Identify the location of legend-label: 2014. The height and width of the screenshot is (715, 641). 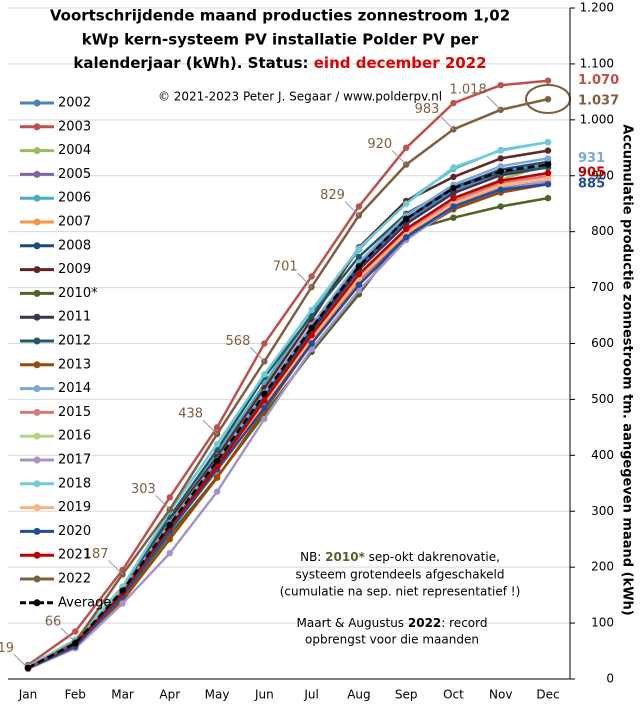
(74, 388).